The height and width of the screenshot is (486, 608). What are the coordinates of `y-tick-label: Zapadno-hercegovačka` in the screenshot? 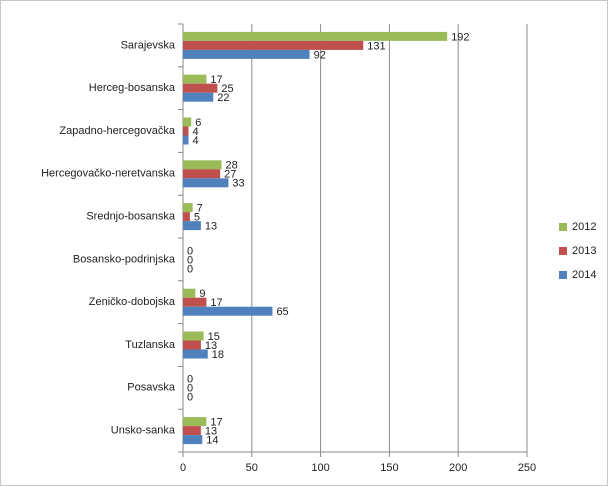 It's located at (117, 131).